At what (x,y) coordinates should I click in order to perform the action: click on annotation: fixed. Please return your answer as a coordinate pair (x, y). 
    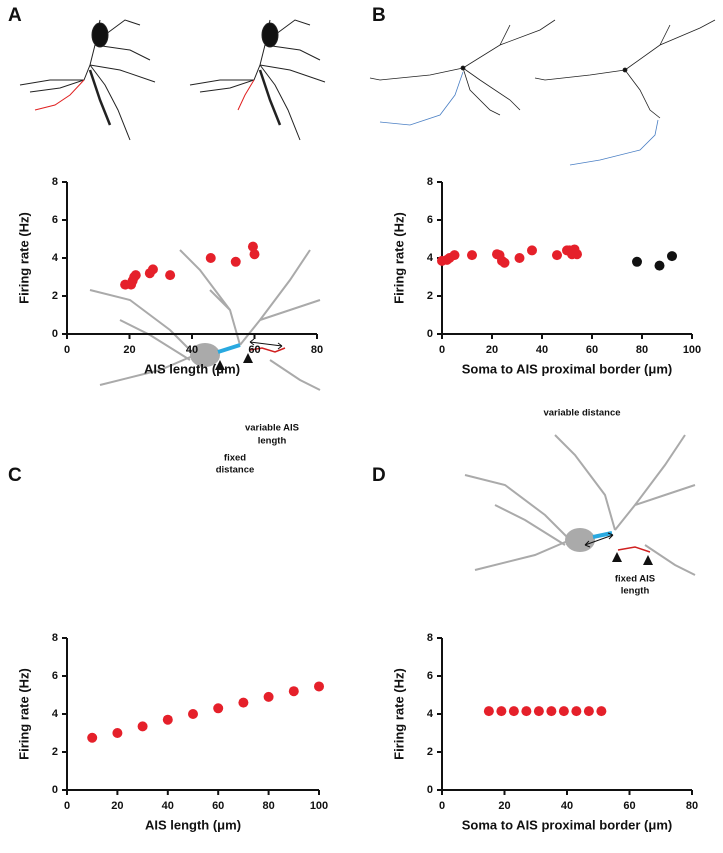
    Looking at the image, I should click on (235, 458).